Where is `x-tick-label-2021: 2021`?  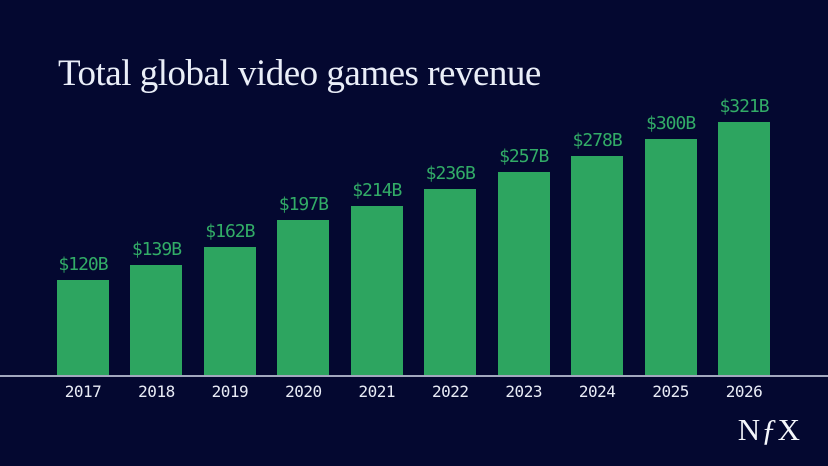
x-tick-label-2021: 2021 is located at coordinates (377, 391).